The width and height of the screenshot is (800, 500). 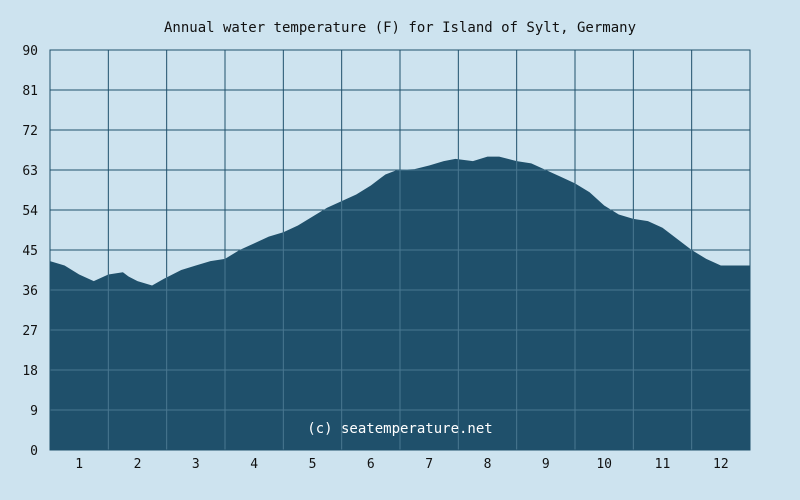 I want to click on x-tick-label: 2, so click(x=138, y=464).